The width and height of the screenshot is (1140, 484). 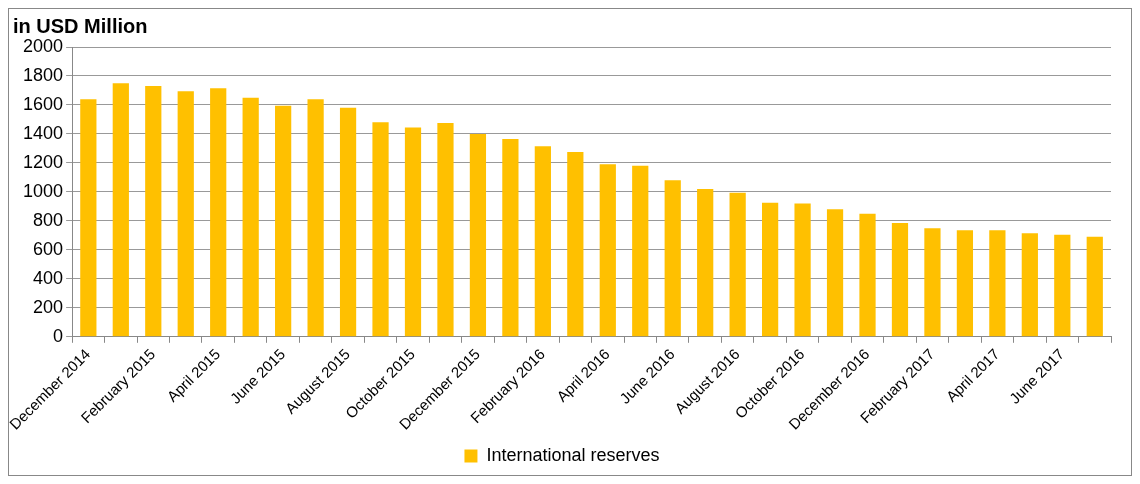 I want to click on y-tick-label: 1800, so click(x=43, y=74).